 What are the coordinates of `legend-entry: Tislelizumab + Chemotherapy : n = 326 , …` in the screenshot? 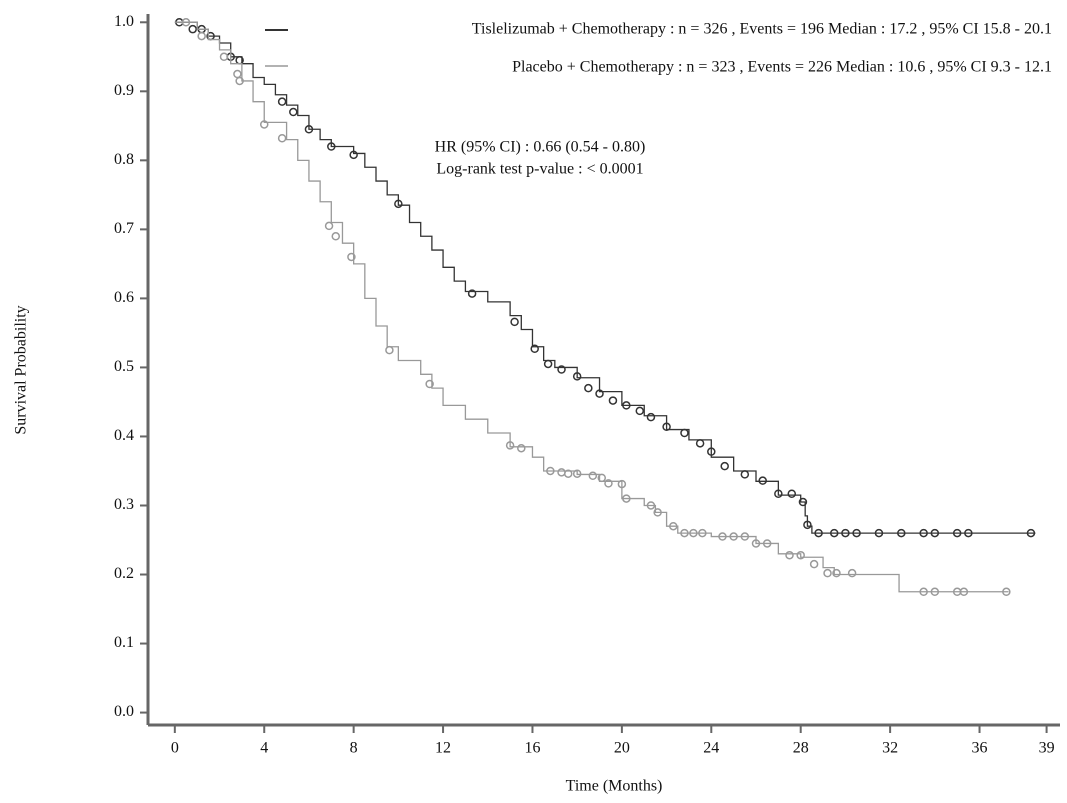 It's located at (762, 29).